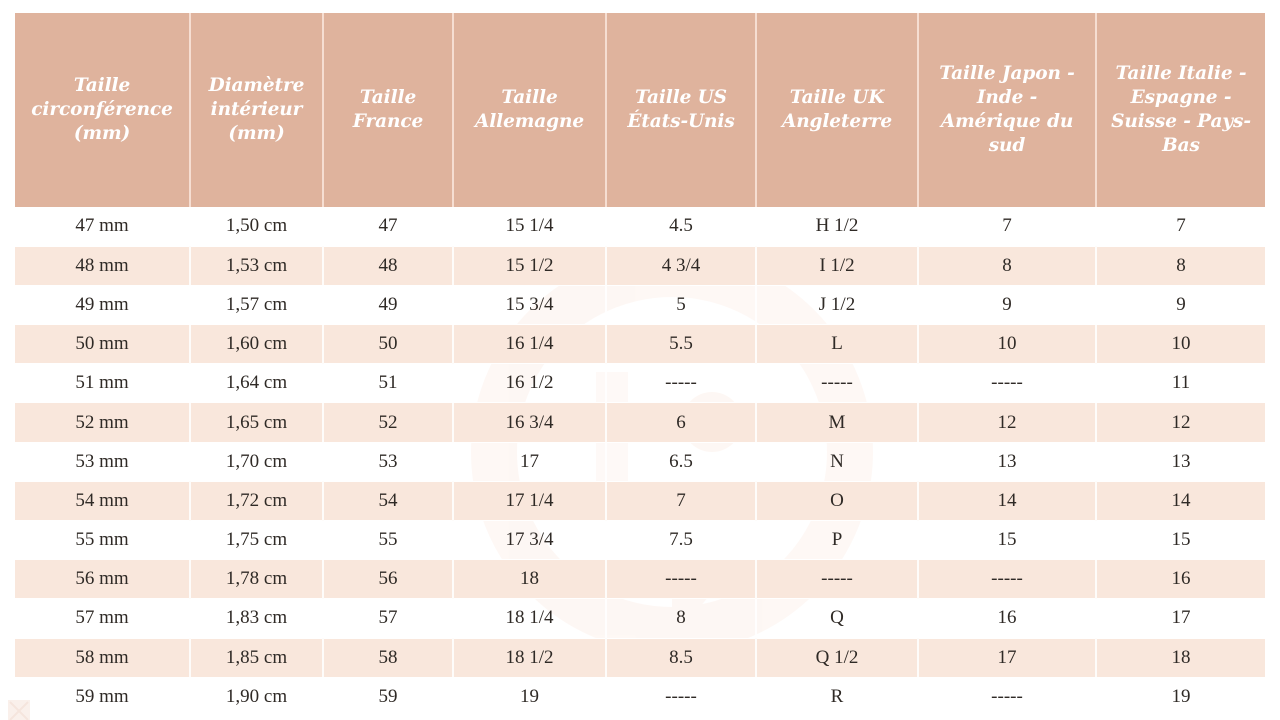 The image size is (1280, 720). Describe the element at coordinates (1007, 657) in the screenshot. I see `cell-japan-india-southamerica: 17` at that location.